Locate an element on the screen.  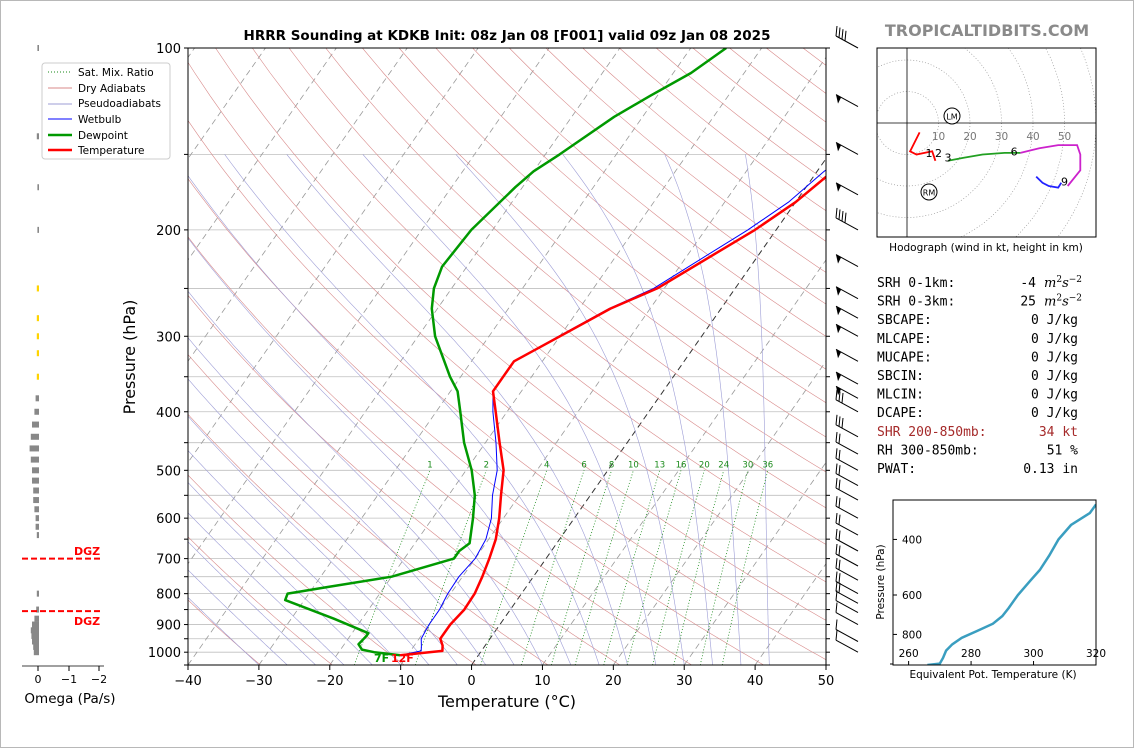
hodograph-blue-segment is located at coordinates (1049, 182).